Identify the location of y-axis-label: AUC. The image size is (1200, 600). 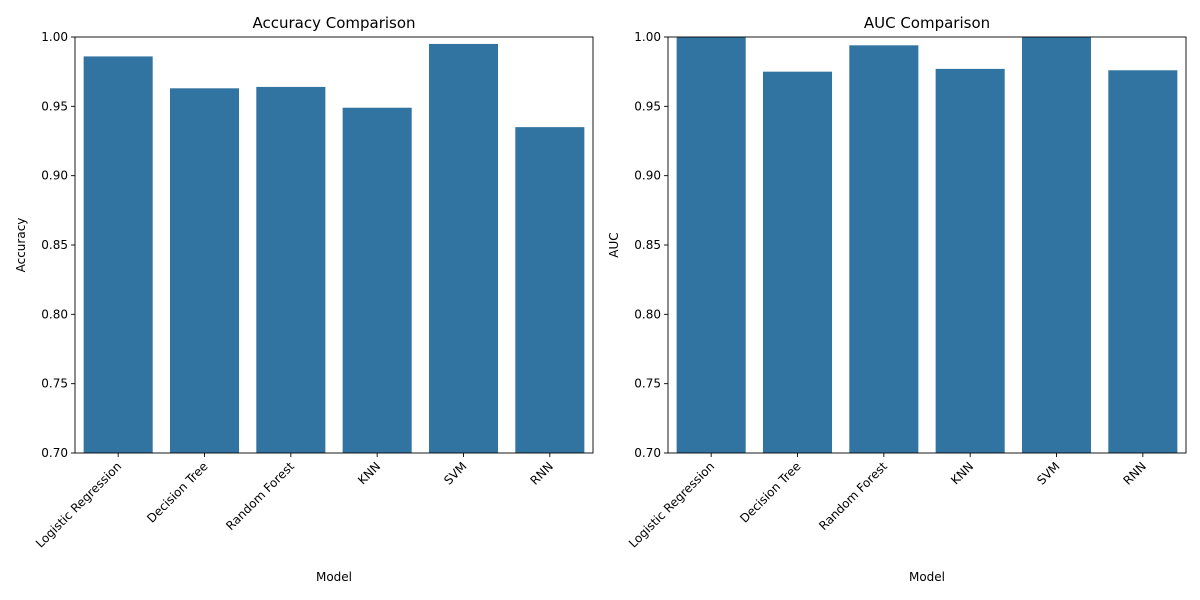
(614, 244).